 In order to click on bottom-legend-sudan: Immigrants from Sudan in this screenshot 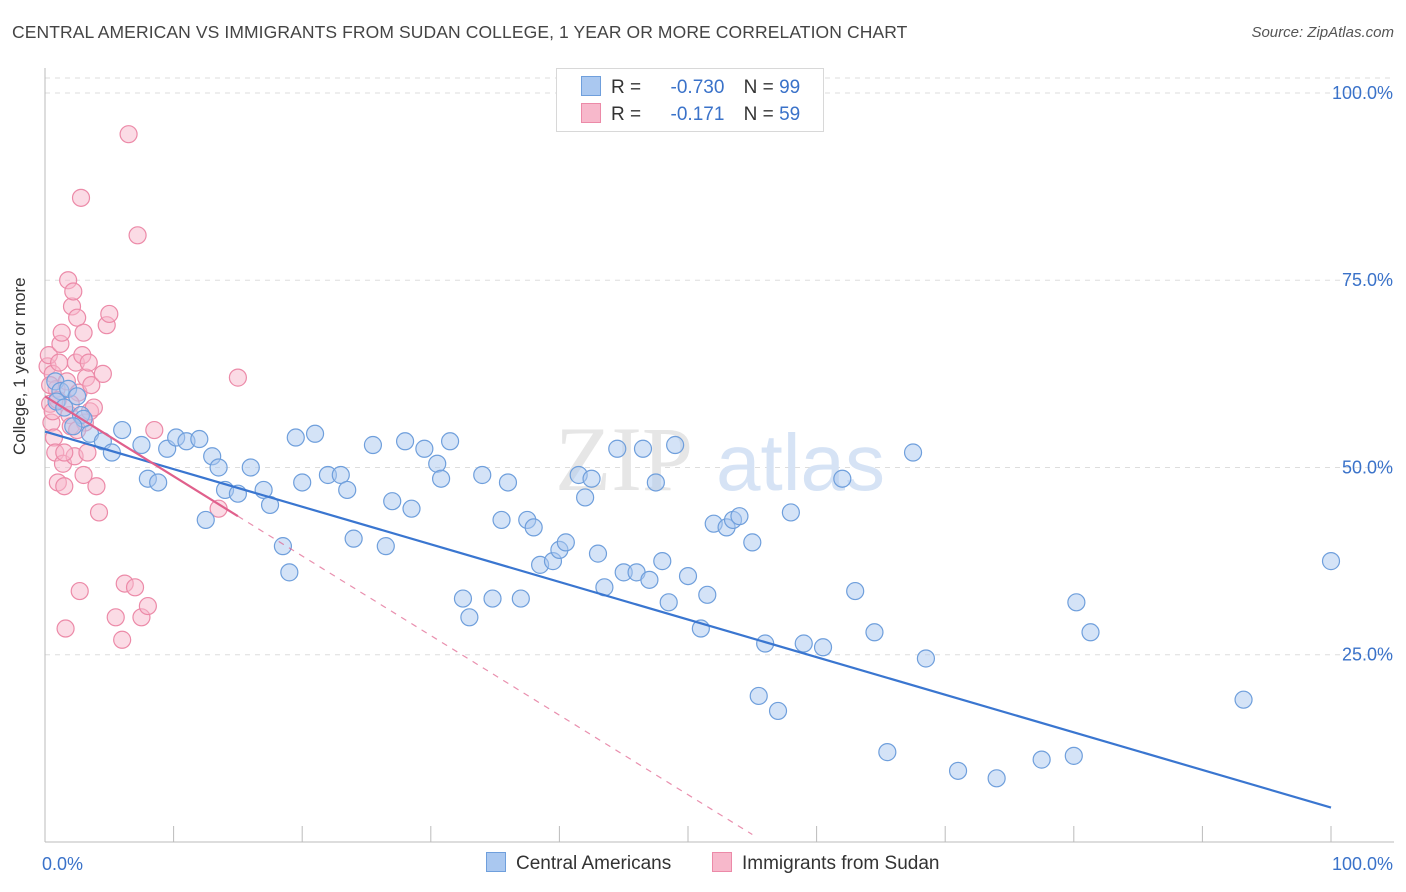, I will do `click(825, 863)`.